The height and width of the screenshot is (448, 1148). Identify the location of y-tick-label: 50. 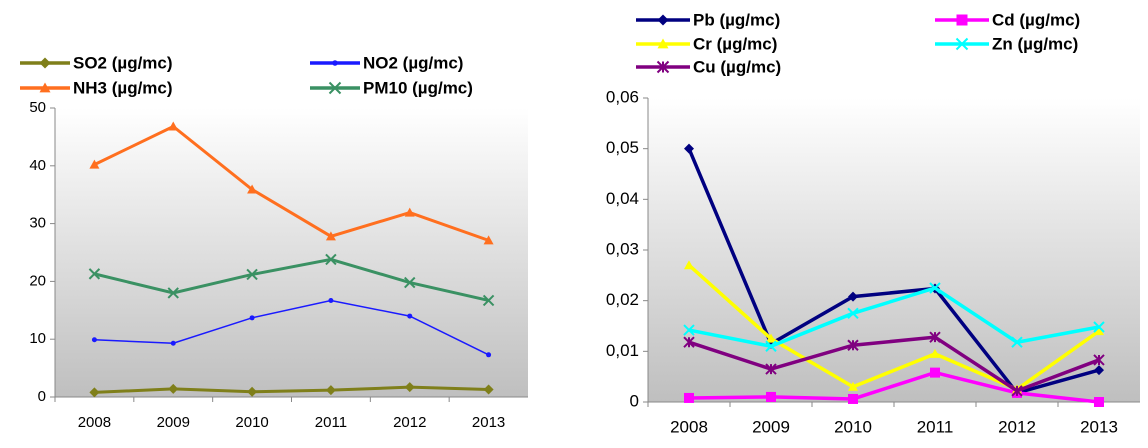
(37, 107).